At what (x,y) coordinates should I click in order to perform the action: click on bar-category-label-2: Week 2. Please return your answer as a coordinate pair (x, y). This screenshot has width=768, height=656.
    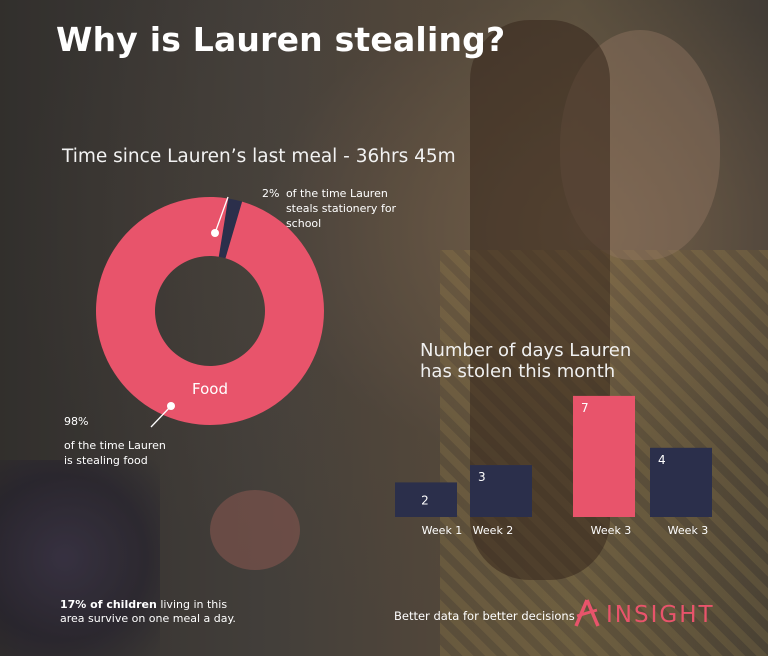
    Looking at the image, I should click on (493, 530).